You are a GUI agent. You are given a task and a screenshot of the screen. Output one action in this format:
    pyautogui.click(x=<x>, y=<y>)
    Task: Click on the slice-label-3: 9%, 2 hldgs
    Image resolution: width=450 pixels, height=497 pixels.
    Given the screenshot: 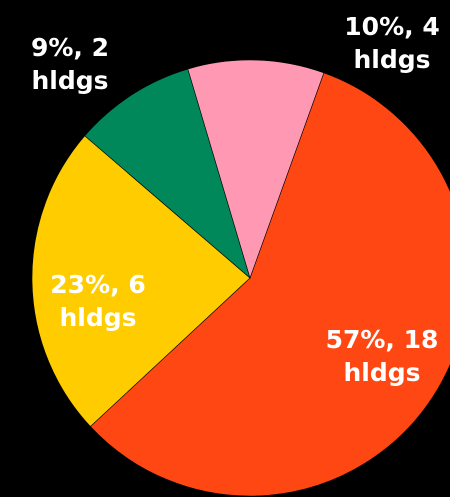 What is the action you would take?
    pyautogui.click(x=70, y=64)
    